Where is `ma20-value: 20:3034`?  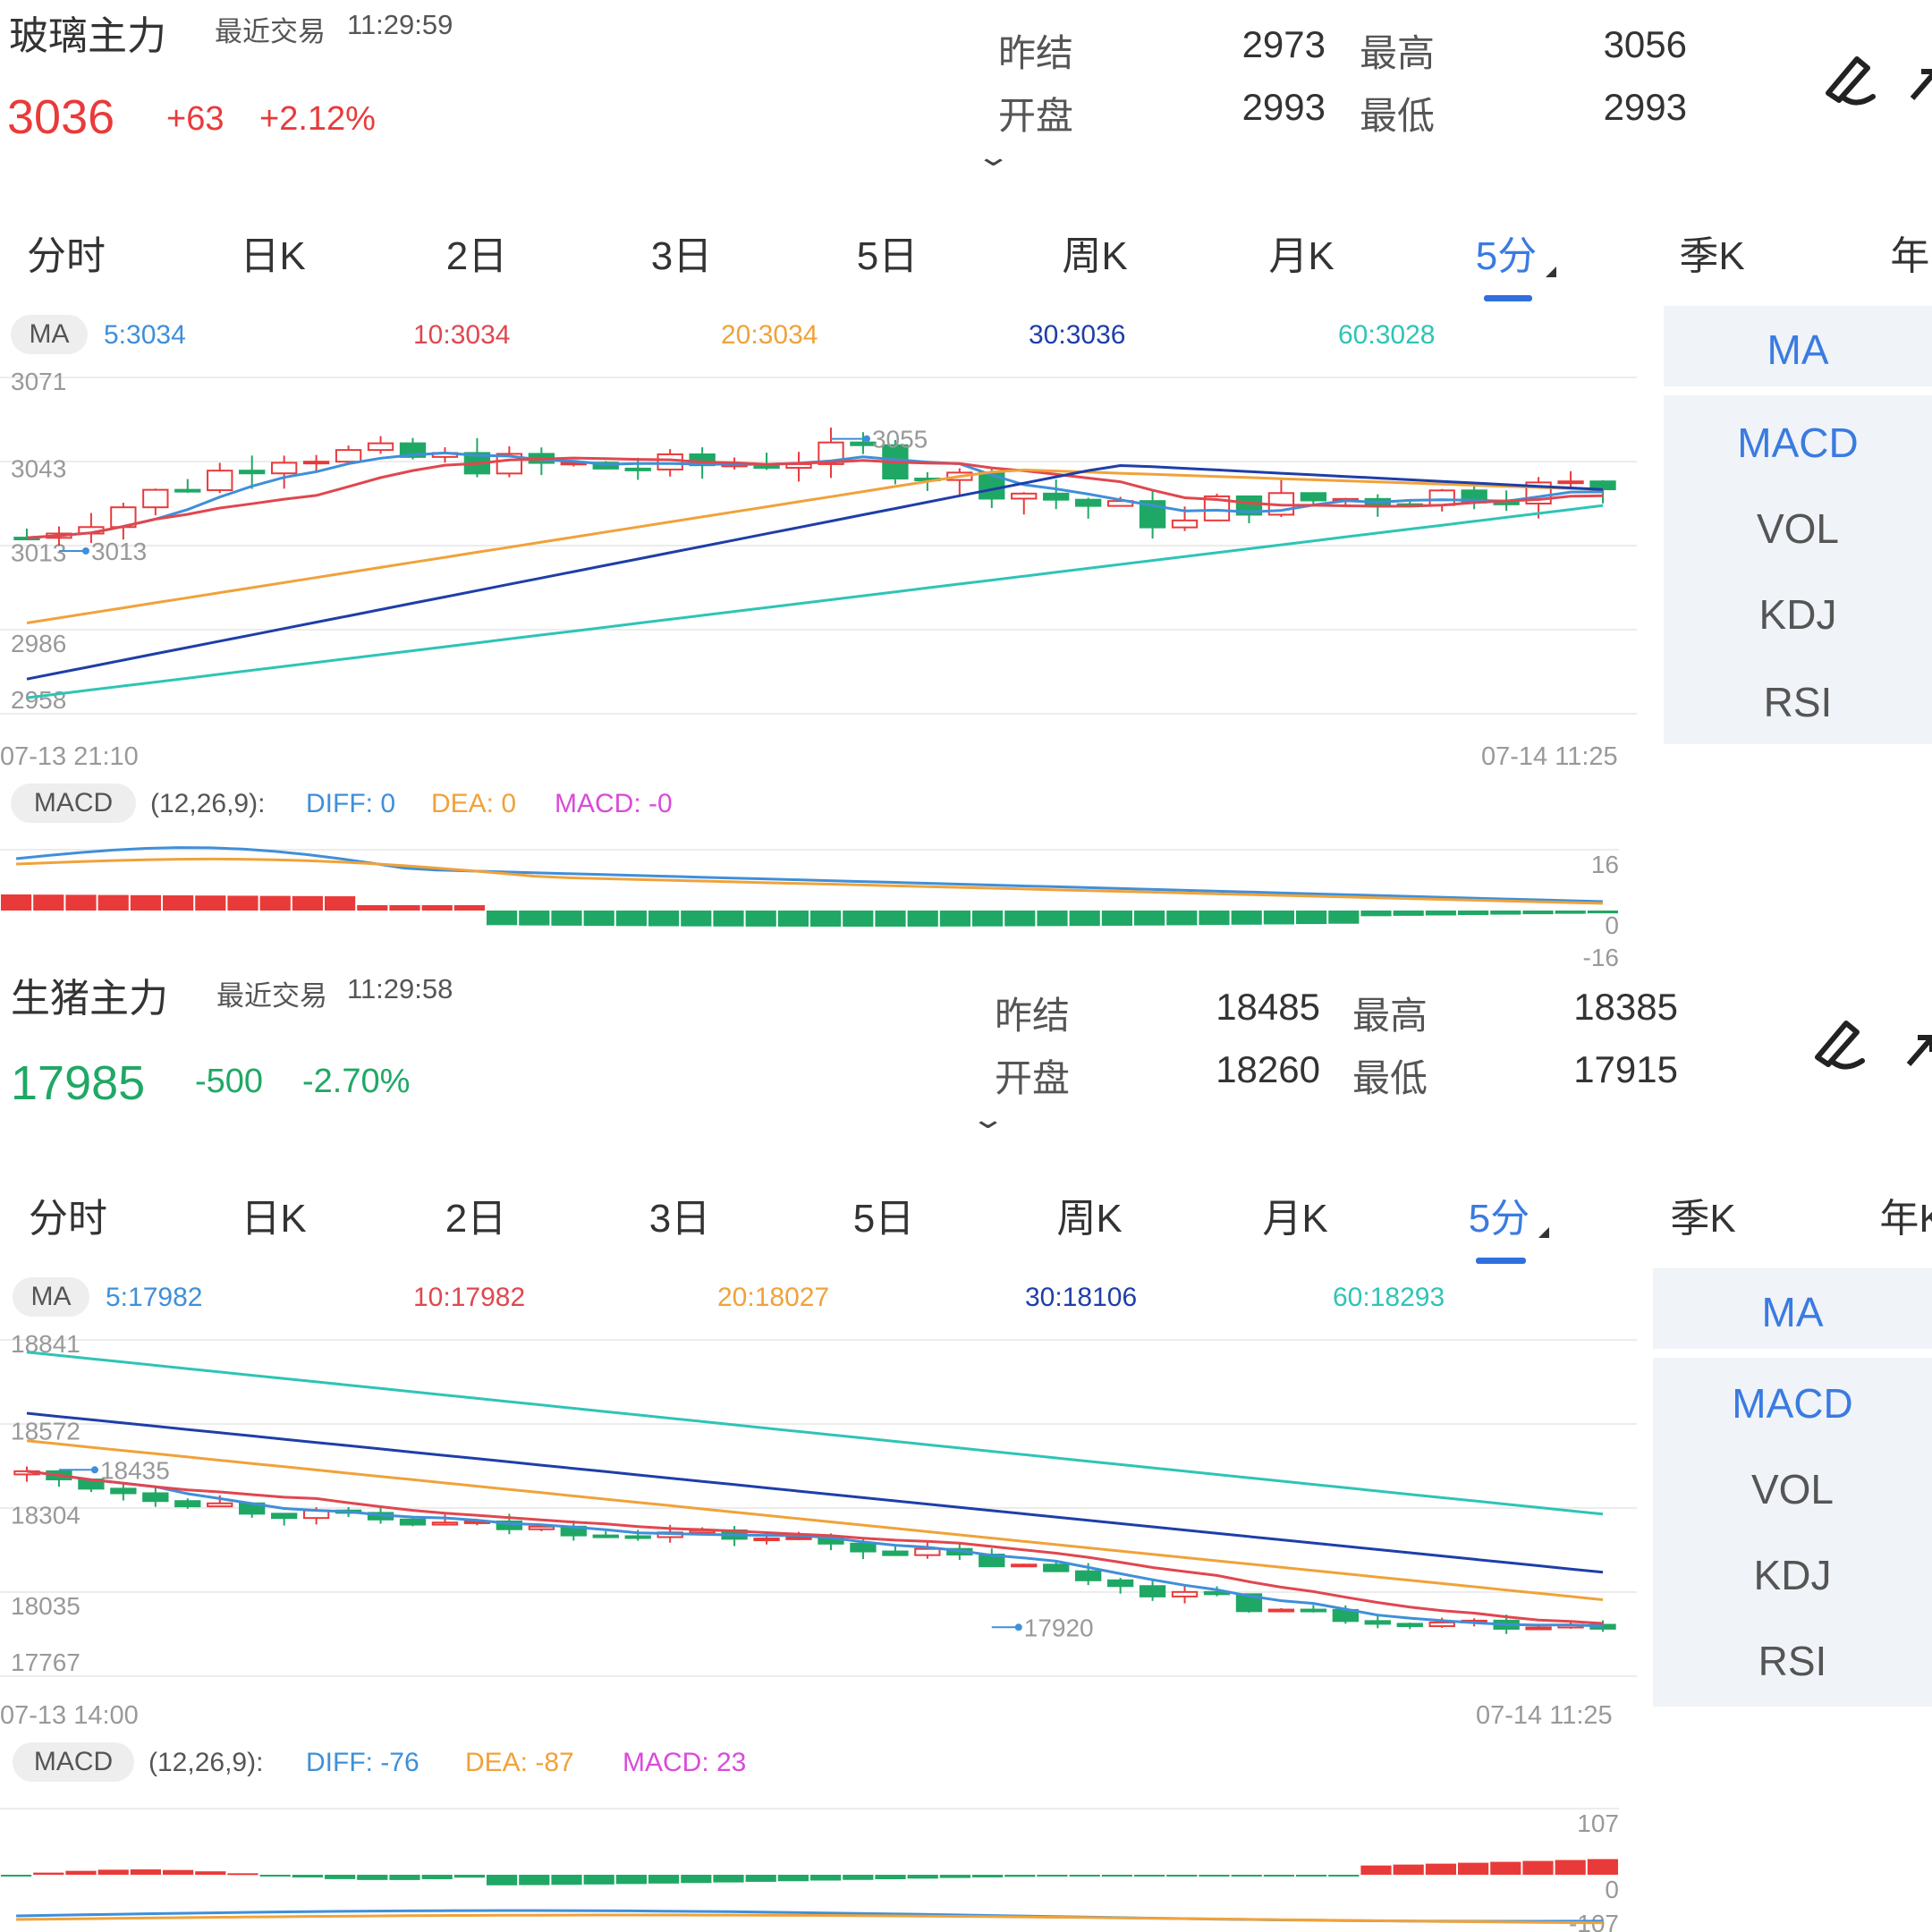 ma20-value: 20:3034 is located at coordinates (769, 335).